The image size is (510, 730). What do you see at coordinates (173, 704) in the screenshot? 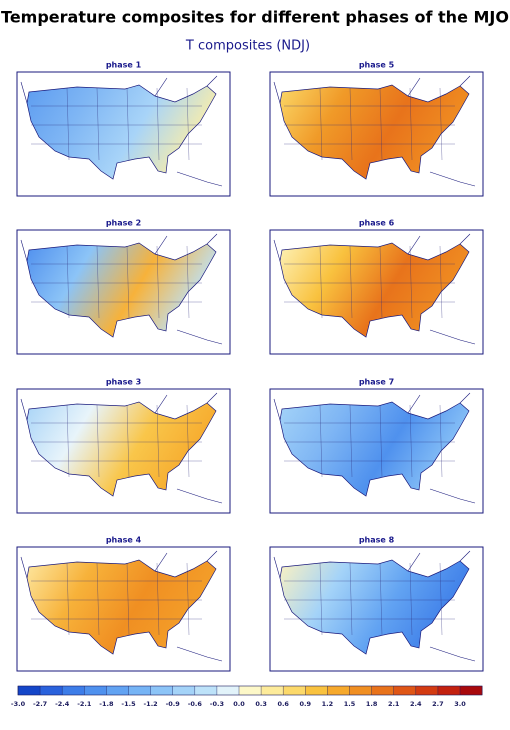
I see `colorbar-tick-label: -0.9` at bounding box center [173, 704].